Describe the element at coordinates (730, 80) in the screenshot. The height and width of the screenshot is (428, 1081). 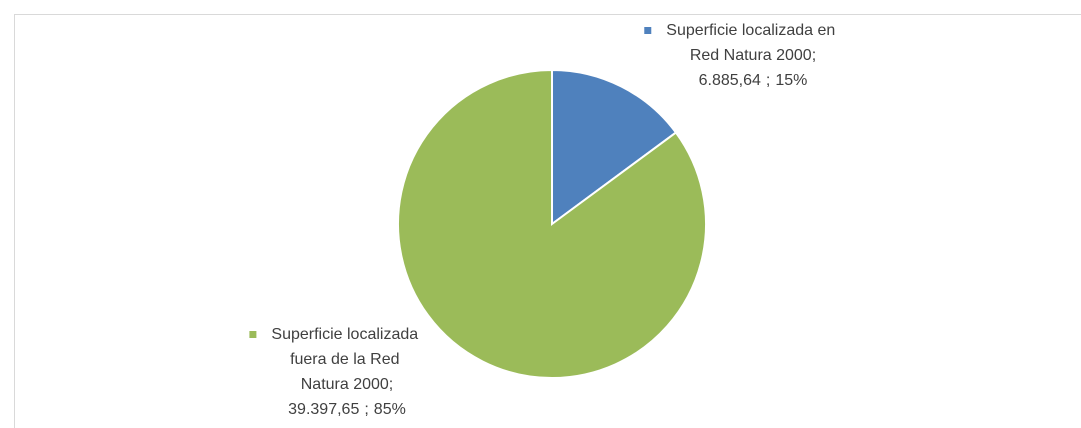
I see `data-label-value: 6.885,64` at that location.